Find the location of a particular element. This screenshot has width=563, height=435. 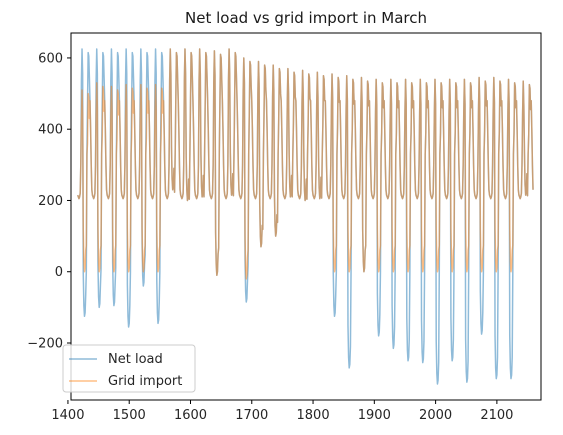

x-tick-label: 2100 is located at coordinates (496, 415).